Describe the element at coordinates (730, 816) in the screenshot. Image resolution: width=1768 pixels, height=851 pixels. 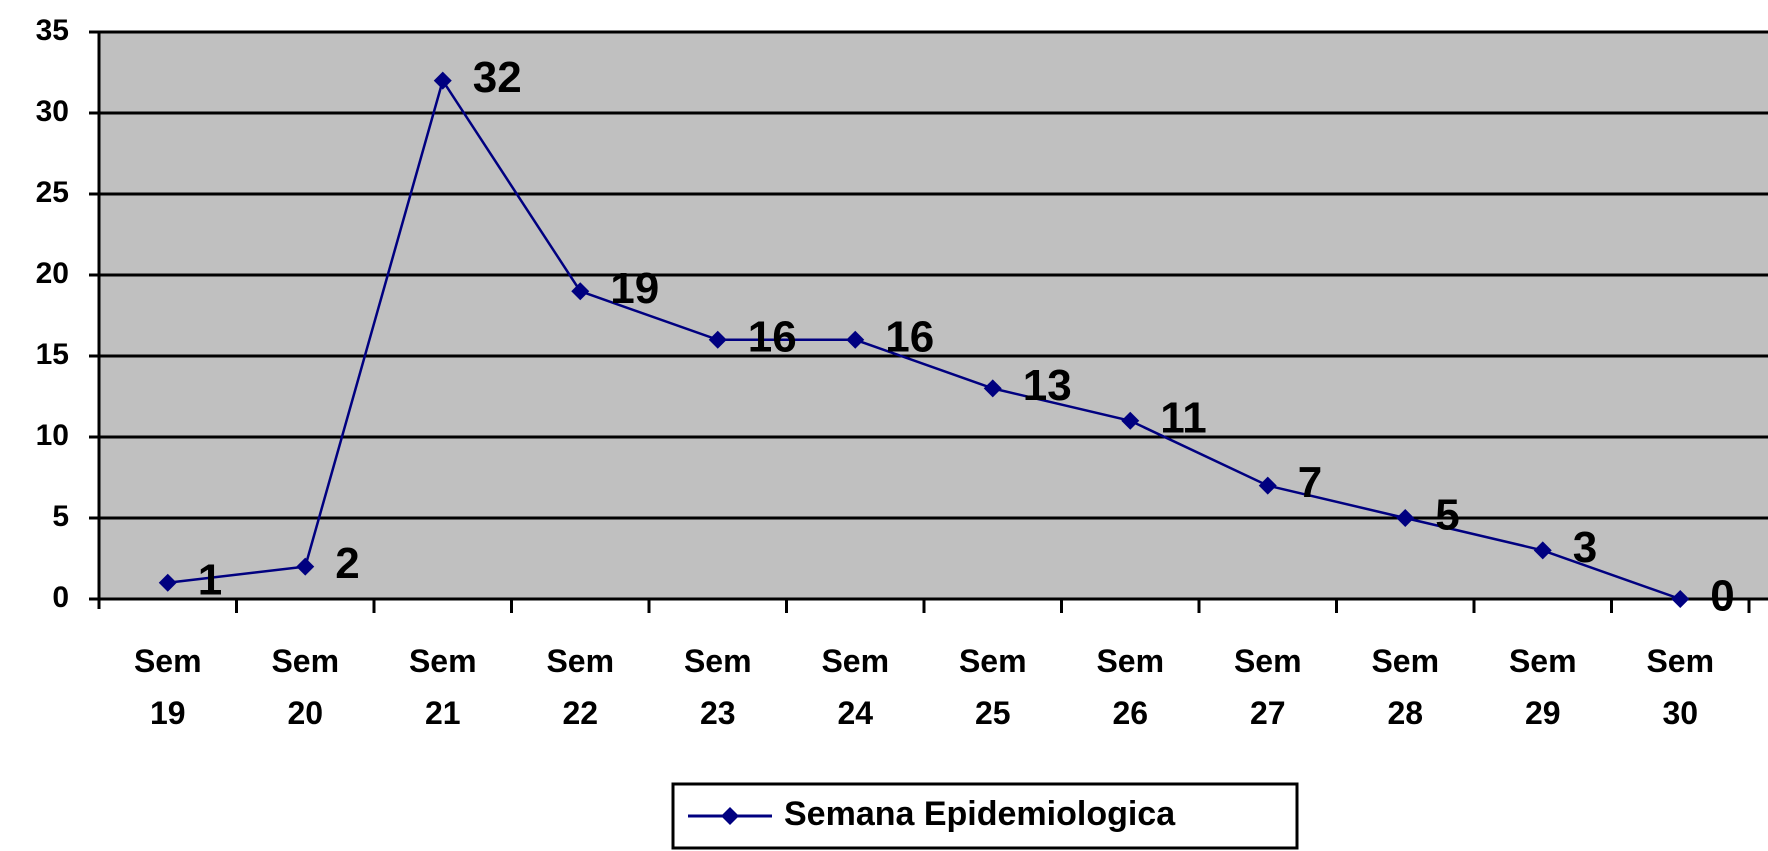
I see `legend-marker` at that location.